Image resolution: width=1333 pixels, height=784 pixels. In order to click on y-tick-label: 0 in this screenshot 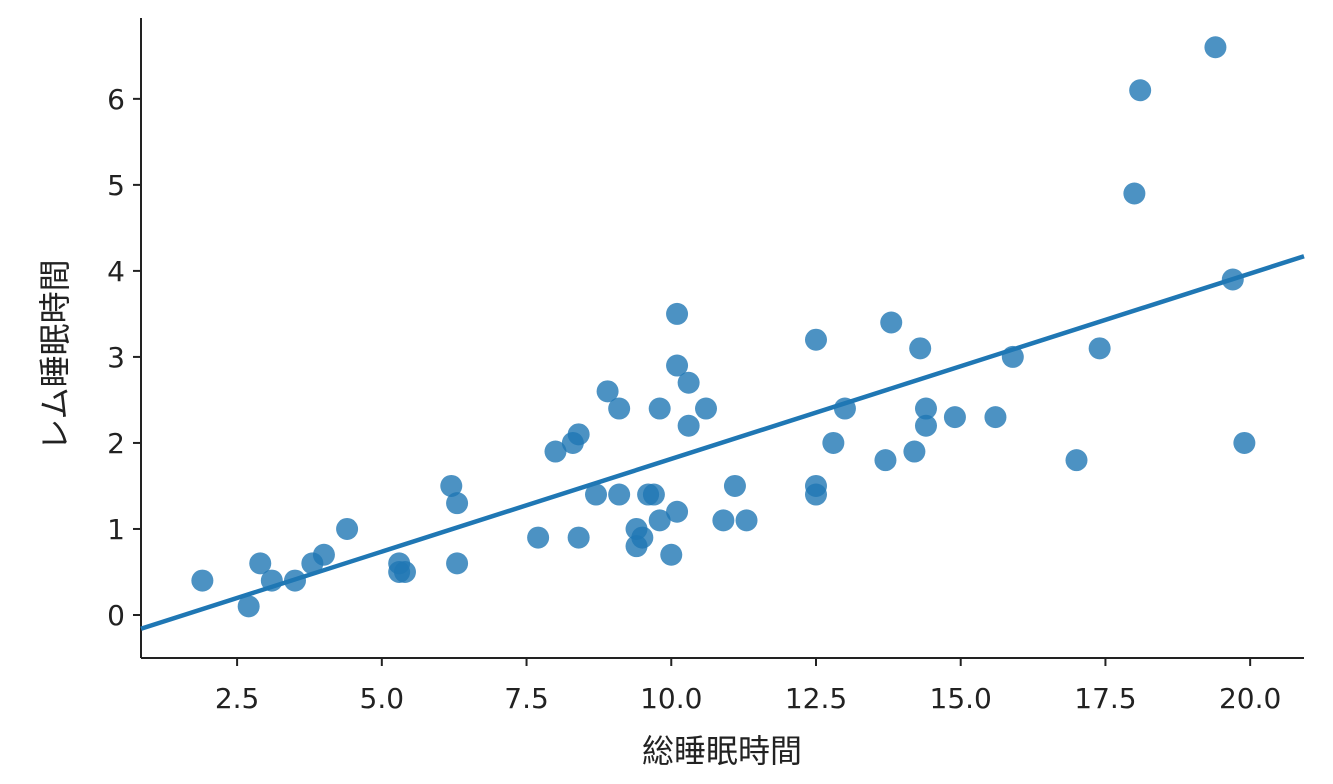, I will do `click(116, 615)`.